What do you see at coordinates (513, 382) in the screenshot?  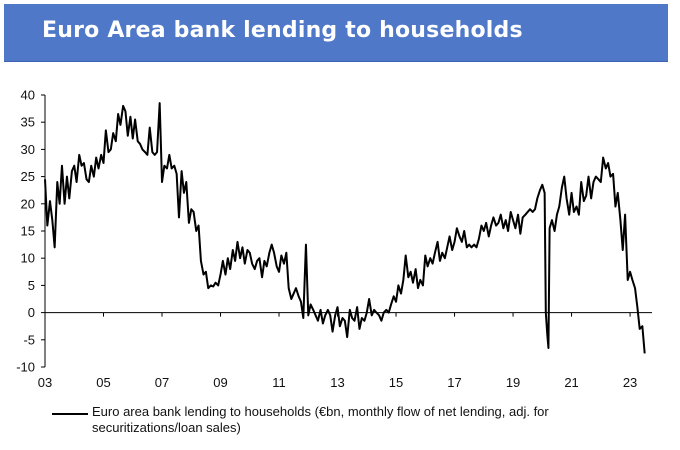 I see `x-tick-label: 19` at bounding box center [513, 382].